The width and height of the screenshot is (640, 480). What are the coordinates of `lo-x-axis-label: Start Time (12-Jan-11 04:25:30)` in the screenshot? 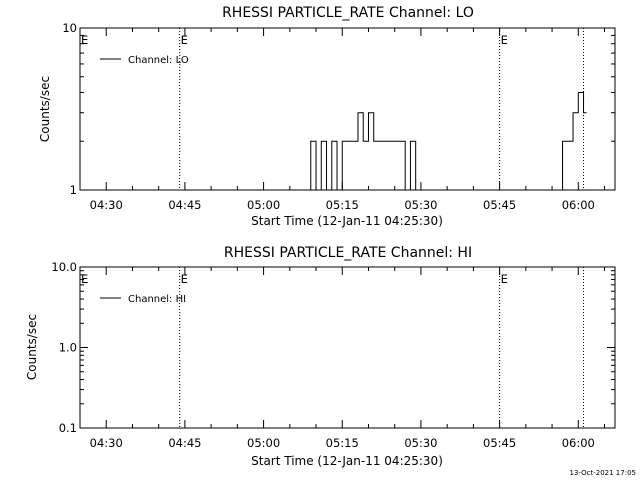 It's located at (347, 221).